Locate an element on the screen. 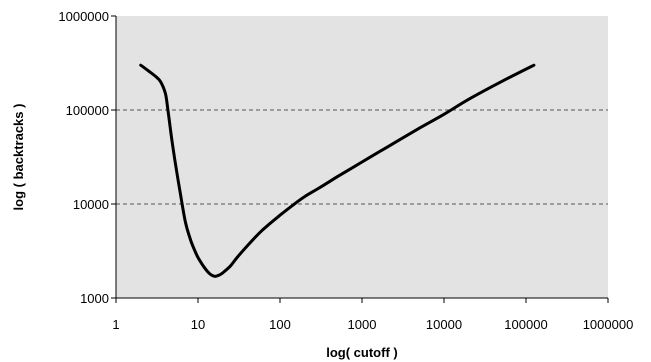 This screenshot has height=362, width=651. x-tick-label: 1000 is located at coordinates (362, 324).